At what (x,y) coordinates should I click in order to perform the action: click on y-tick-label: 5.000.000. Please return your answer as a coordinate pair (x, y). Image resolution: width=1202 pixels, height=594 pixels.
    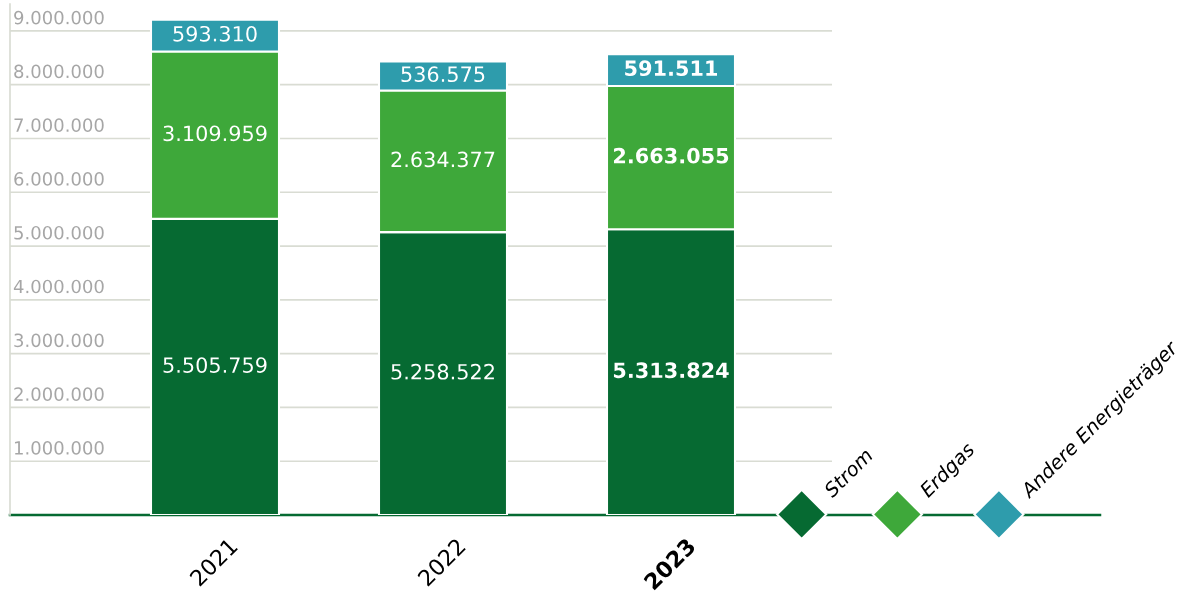
    Looking at the image, I should click on (59, 232).